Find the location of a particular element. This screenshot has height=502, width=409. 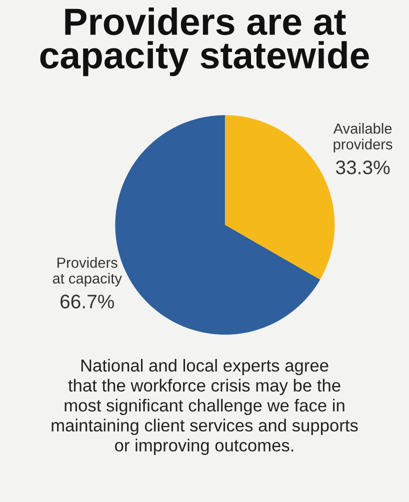

chart-title: Providers are at capacity statewide is located at coordinates (204, 42).